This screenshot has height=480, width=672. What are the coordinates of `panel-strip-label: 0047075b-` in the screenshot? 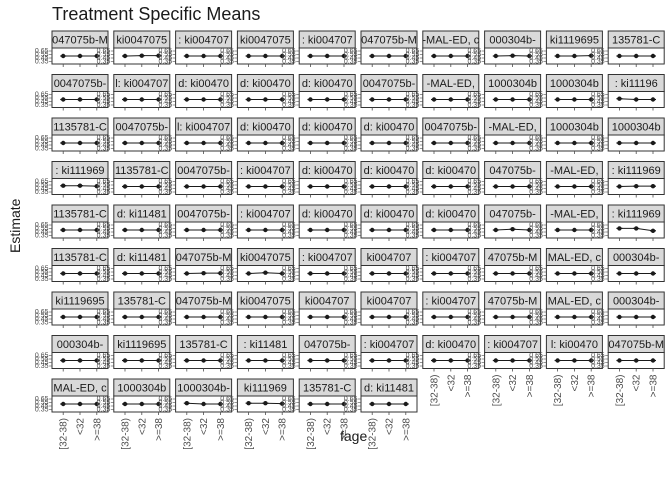 It's located at (450, 128).